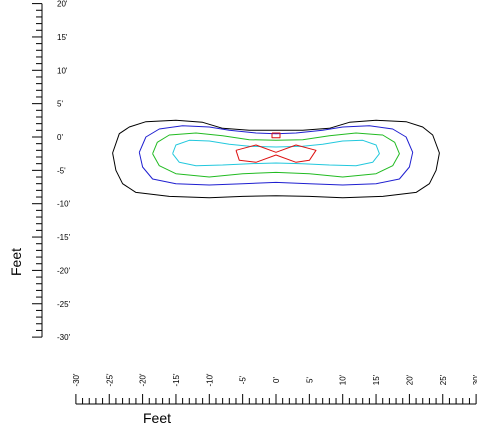 The height and width of the screenshot is (433, 477). I want to click on contour-lines, so click(276, 159).